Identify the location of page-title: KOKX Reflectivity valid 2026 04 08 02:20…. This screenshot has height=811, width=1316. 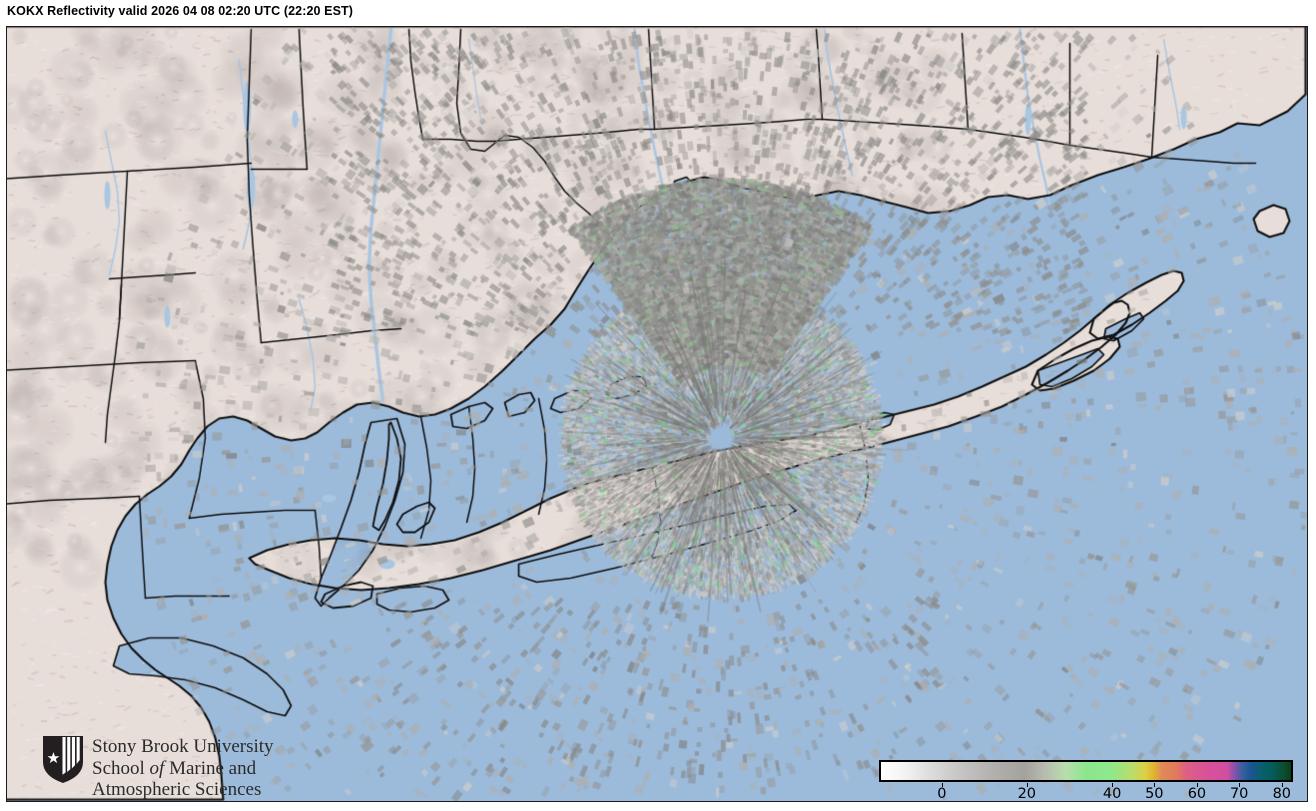
(180, 11).